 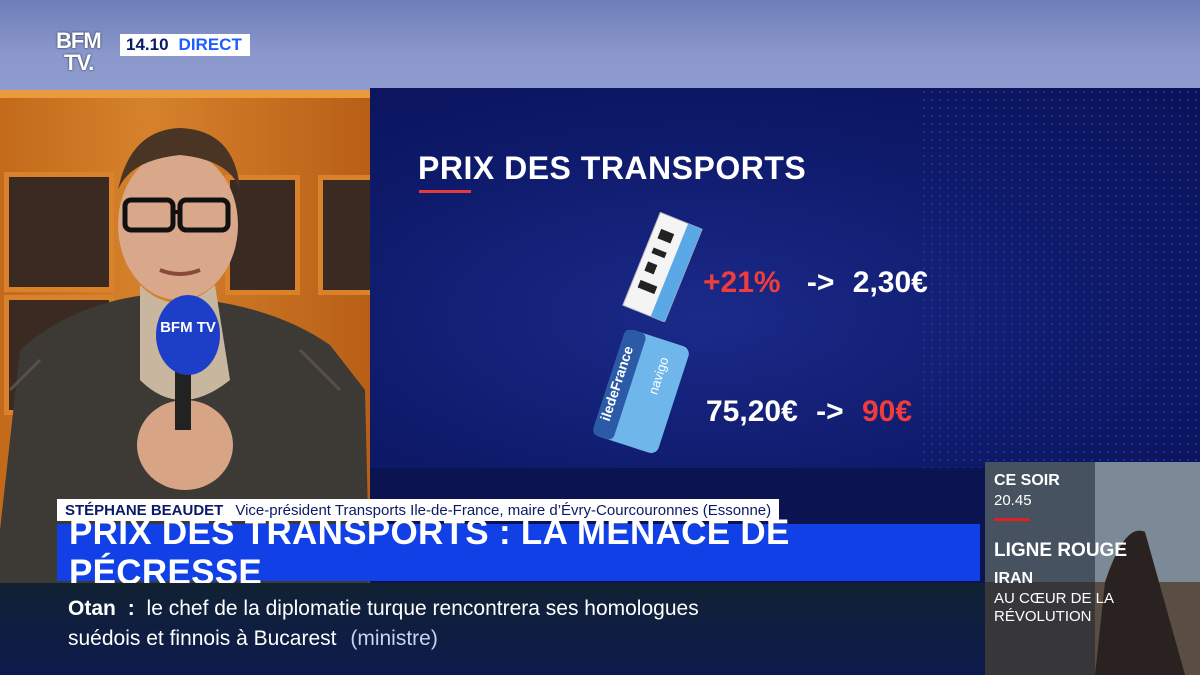 I want to click on ticket-new-price: 2,30€, so click(x=890, y=282).